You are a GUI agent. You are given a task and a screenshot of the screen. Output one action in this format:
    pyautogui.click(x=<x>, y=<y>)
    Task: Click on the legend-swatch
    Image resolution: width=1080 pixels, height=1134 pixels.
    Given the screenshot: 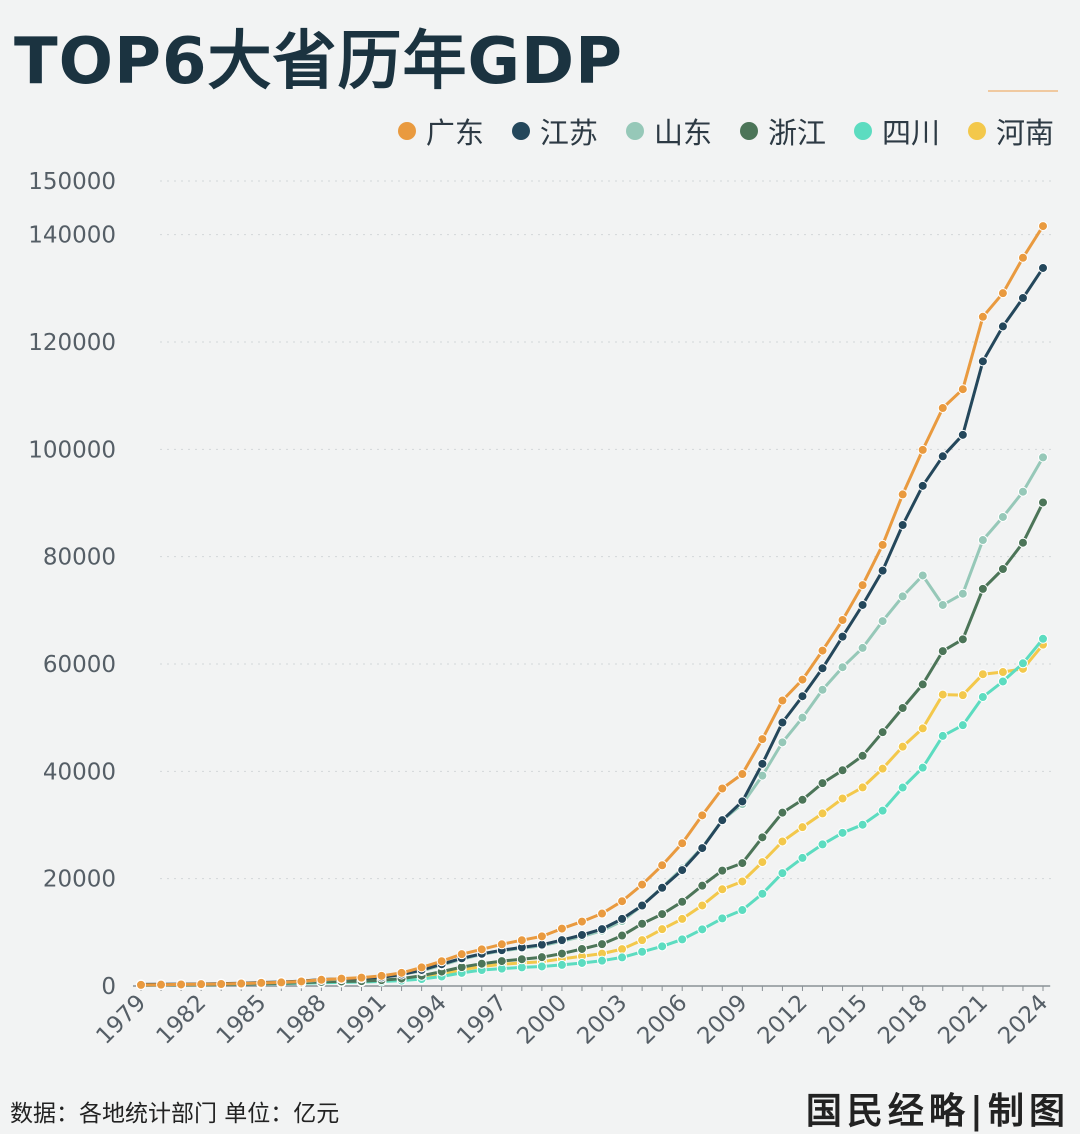 What is the action you would take?
    pyautogui.click(x=976, y=131)
    